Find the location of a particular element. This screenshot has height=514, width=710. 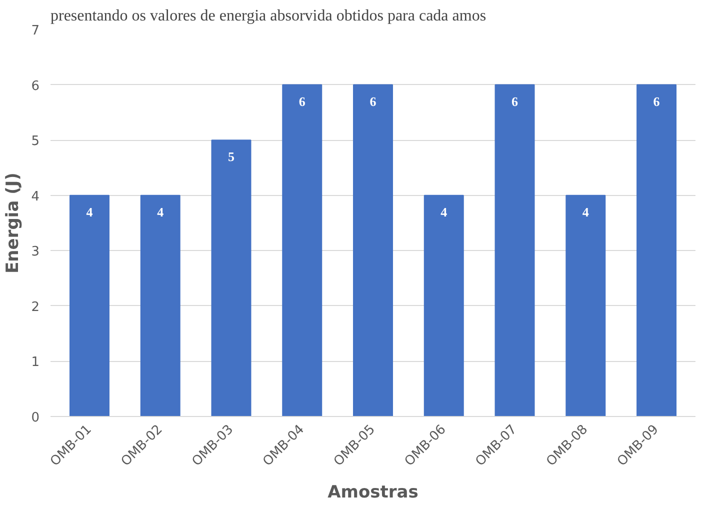

text: presentando os valores de energia absorvida obtidos para cada amos is located at coordinates (268, 16).